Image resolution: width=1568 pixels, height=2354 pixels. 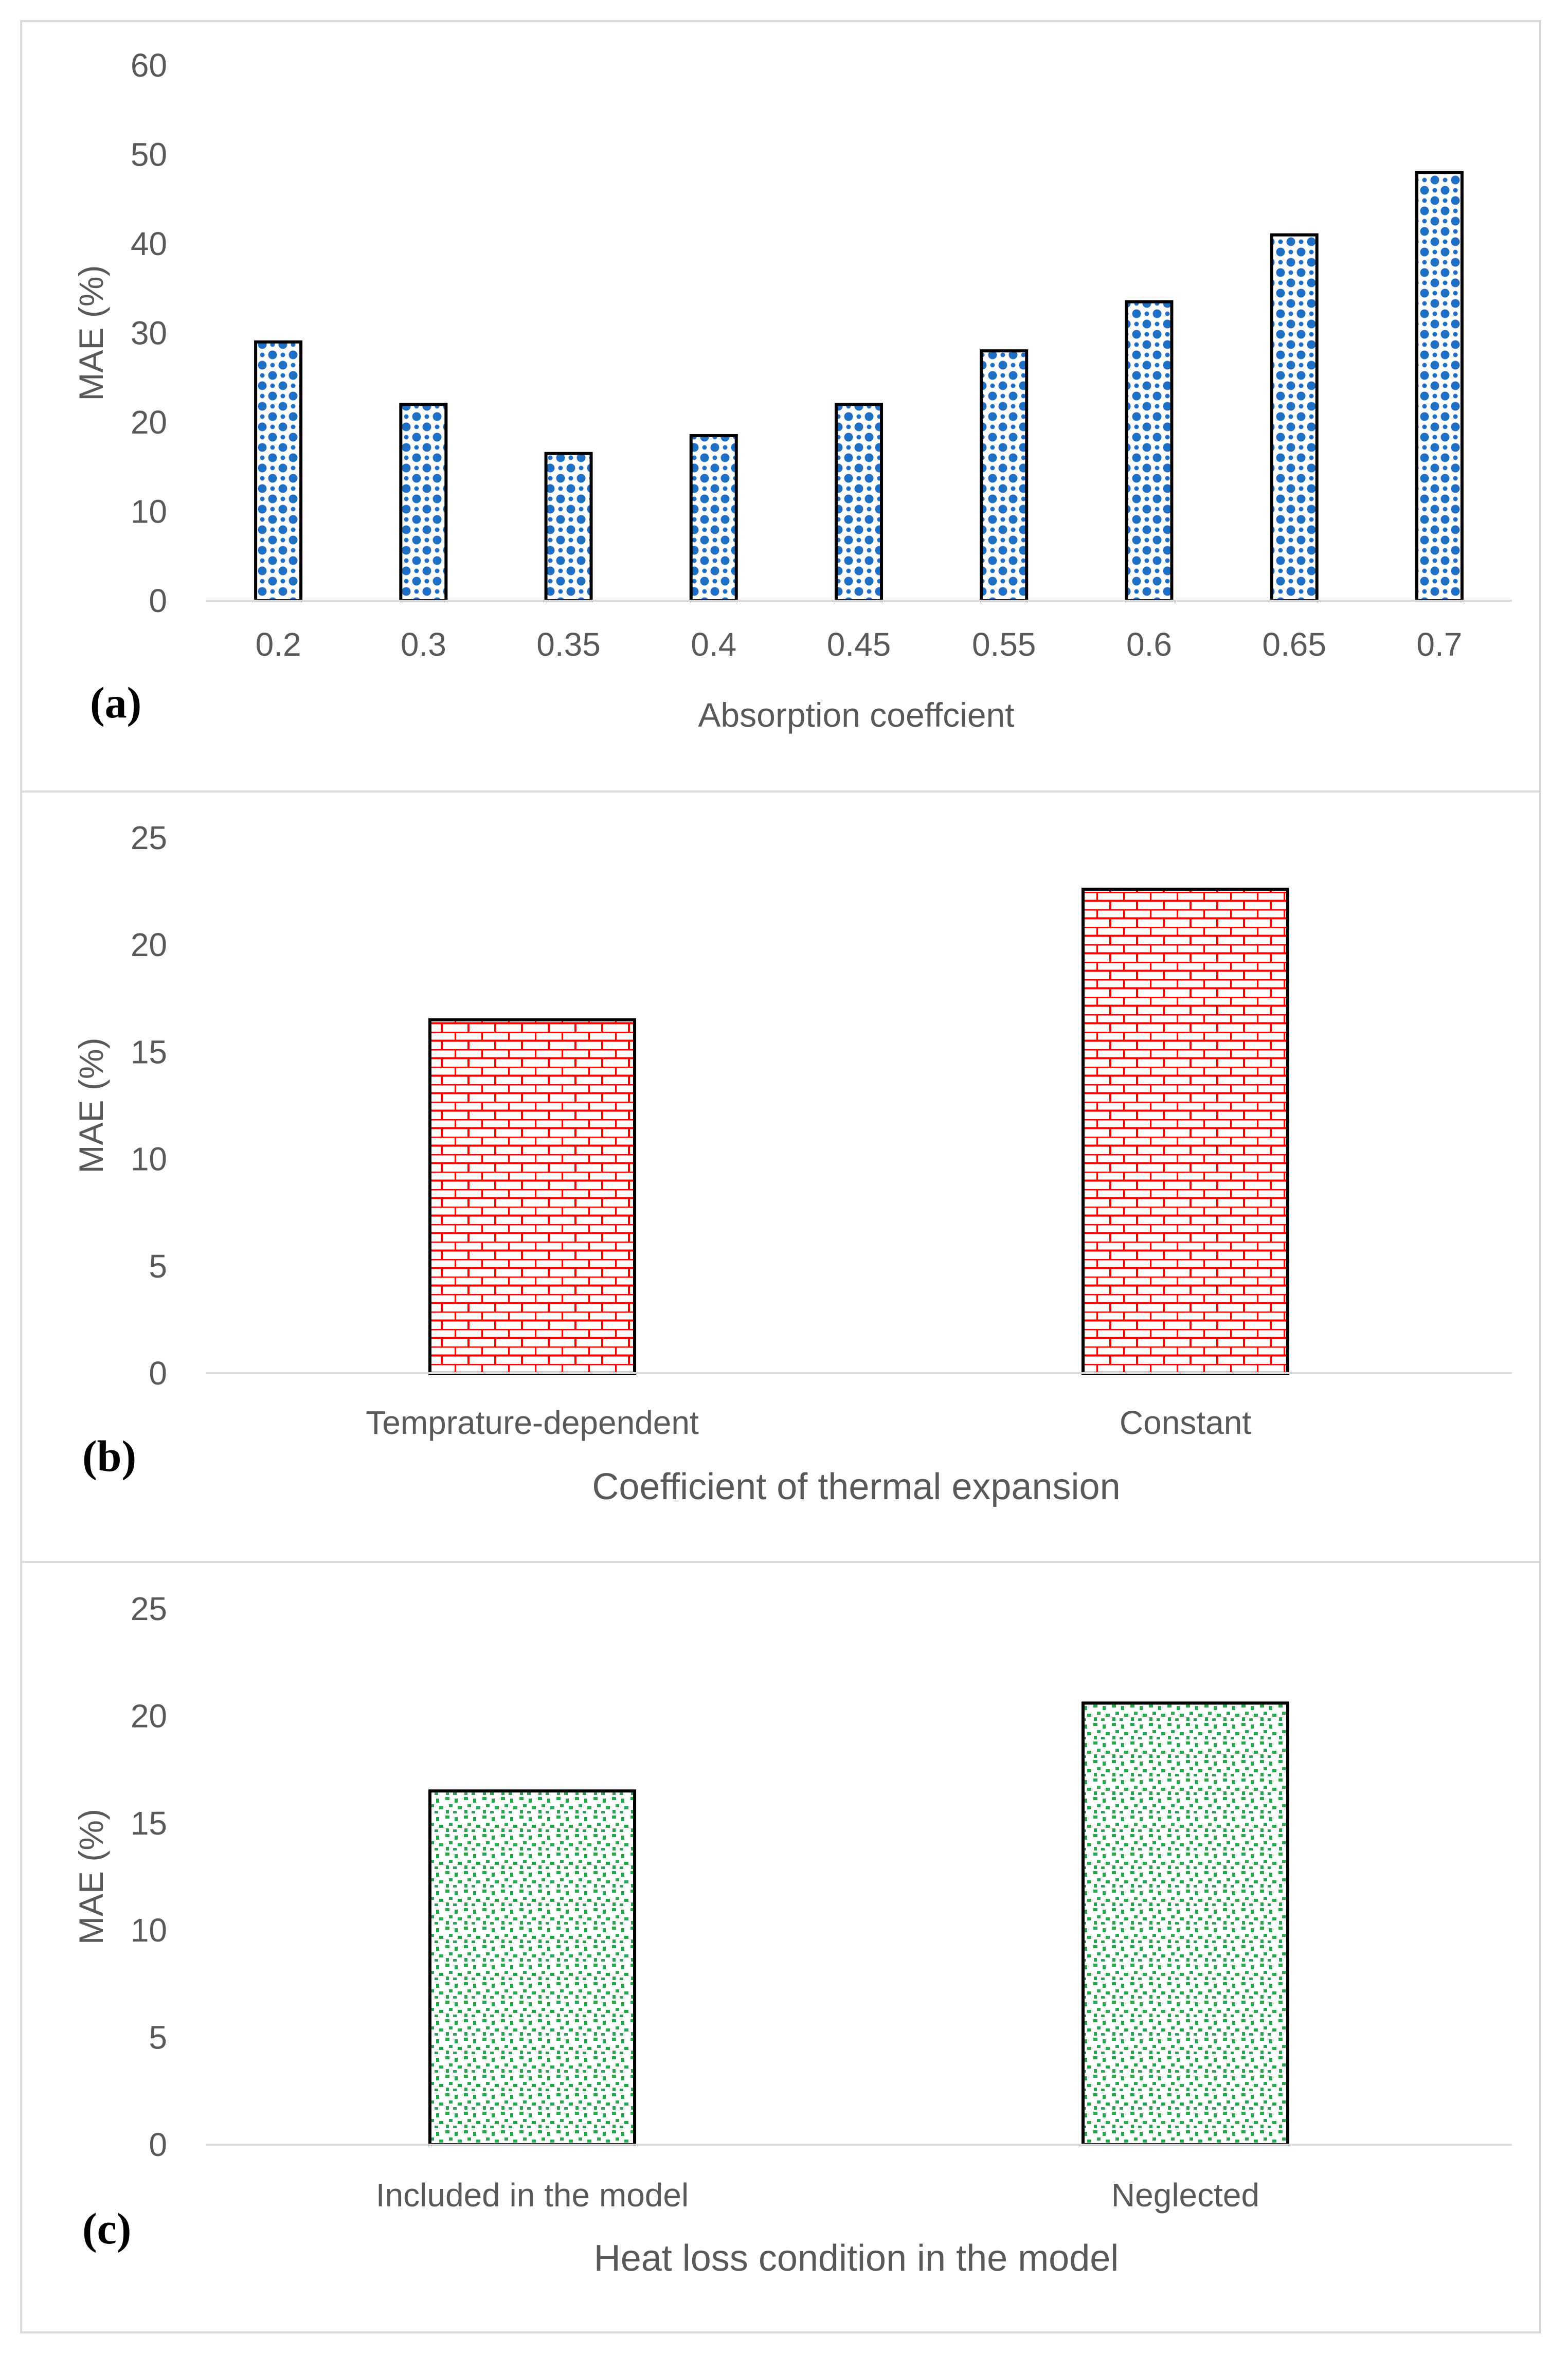 What do you see at coordinates (1294, 644) in the screenshot?
I see `x-tick-label: 0.65` at bounding box center [1294, 644].